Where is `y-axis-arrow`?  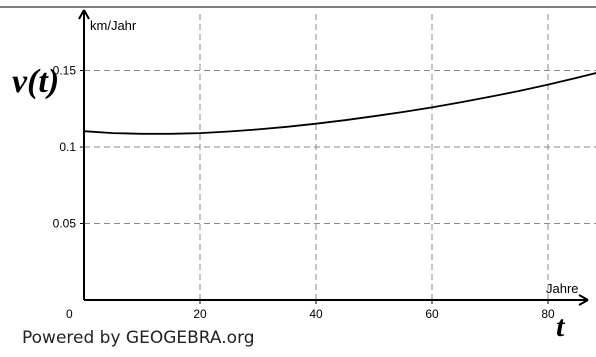
y-axis-arrow is located at coordinates (84, 14).